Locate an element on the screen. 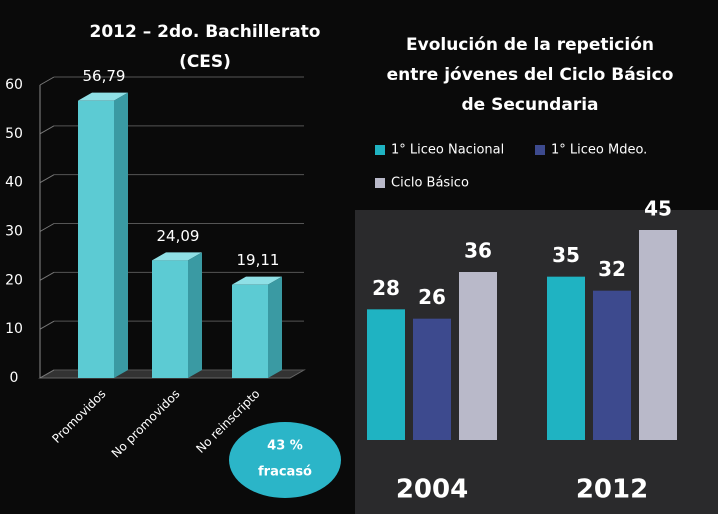 This screenshot has height=514, width=718. annotation-bubble is located at coordinates (285, 460).